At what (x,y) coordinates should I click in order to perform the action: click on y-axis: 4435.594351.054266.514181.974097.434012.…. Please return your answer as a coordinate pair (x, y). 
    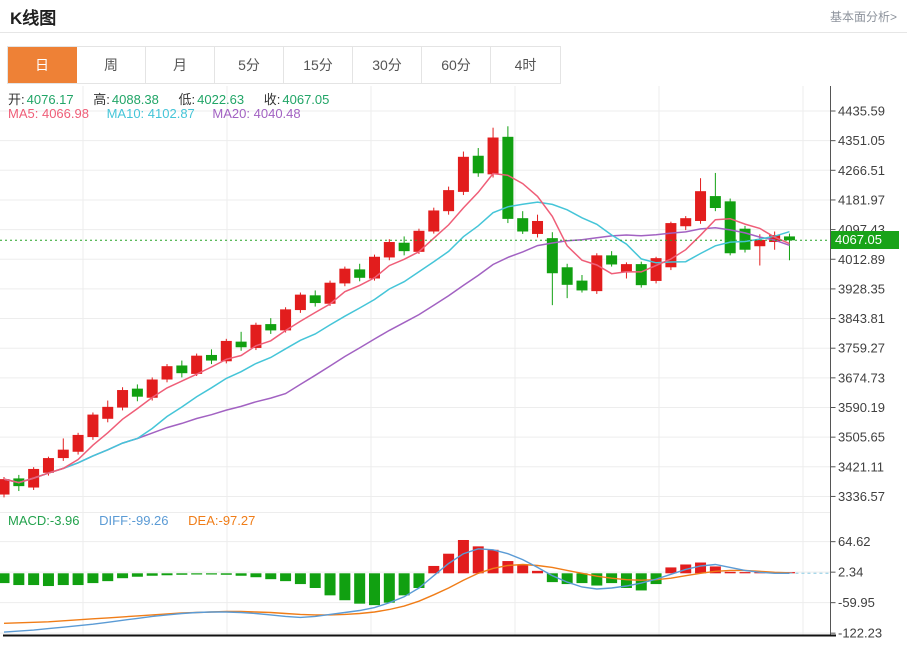
    Looking at the image, I should click on (857, 363).